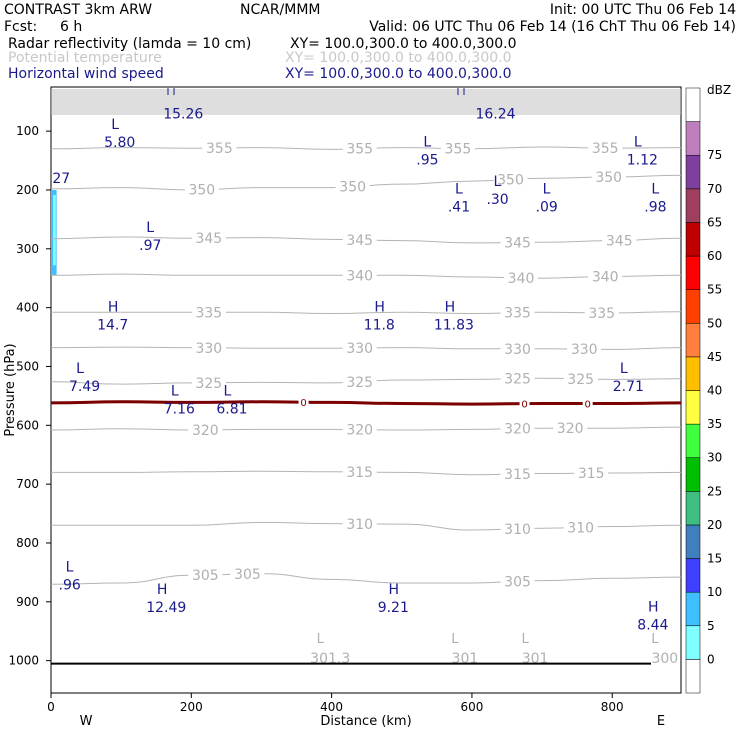  Describe the element at coordinates (27, 249) in the screenshot. I see `y-tick-label: 300` at that location.